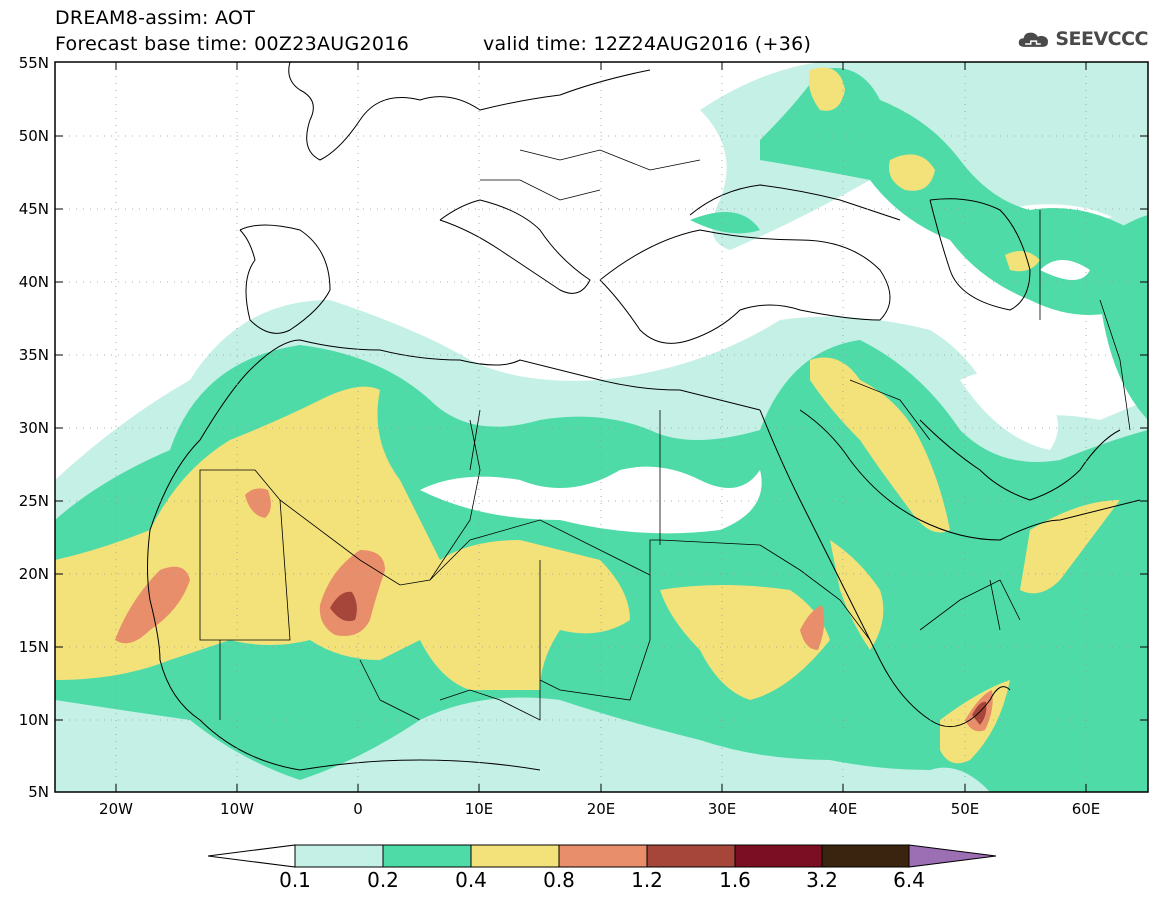  What do you see at coordinates (1033, 39) in the screenshot?
I see `cloud-icon` at bounding box center [1033, 39].